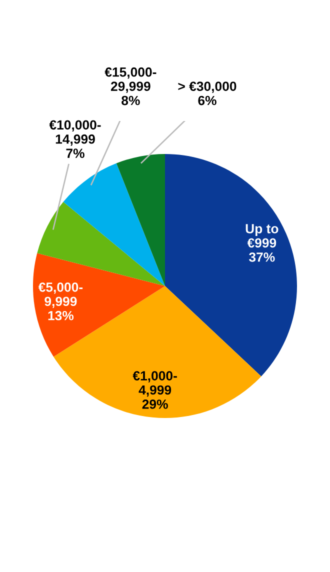  What do you see at coordinates (60, 295) in the screenshot?
I see `slice-label: €5,000- 9,999` at bounding box center [60, 295].